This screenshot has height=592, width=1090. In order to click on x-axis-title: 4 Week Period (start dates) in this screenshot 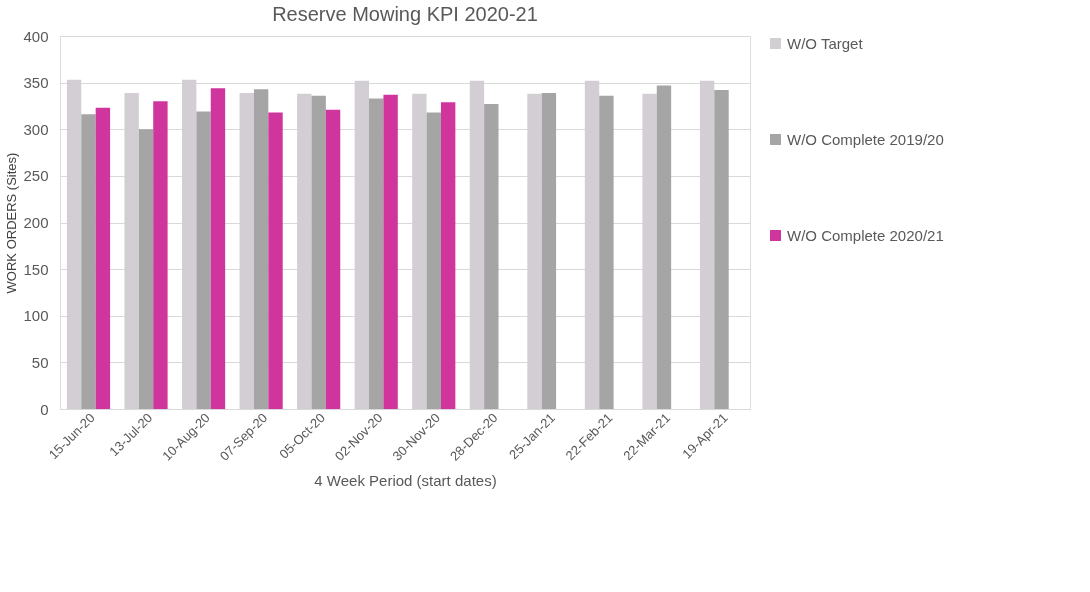, I will do `click(405, 480)`.